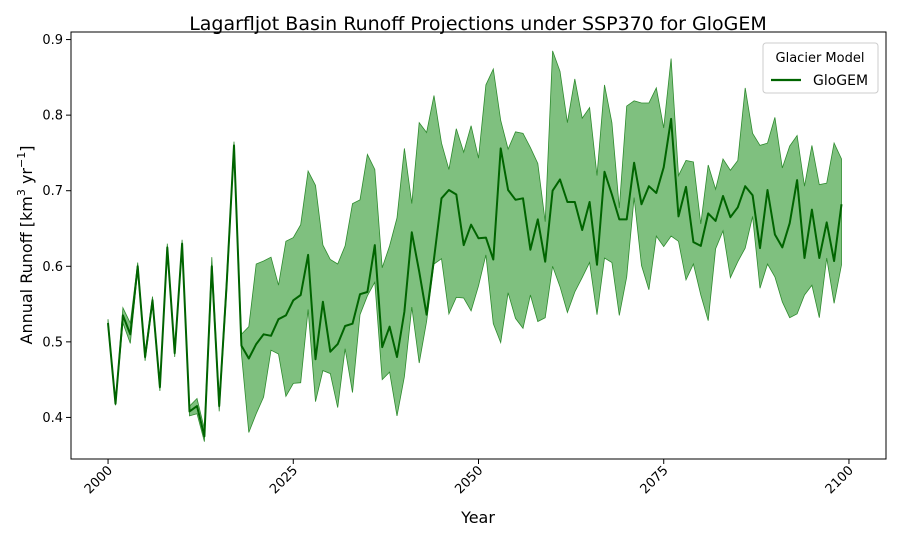  Describe the element at coordinates (26, 179) in the screenshot. I see `y-axis-label-mid: yr` at that location.